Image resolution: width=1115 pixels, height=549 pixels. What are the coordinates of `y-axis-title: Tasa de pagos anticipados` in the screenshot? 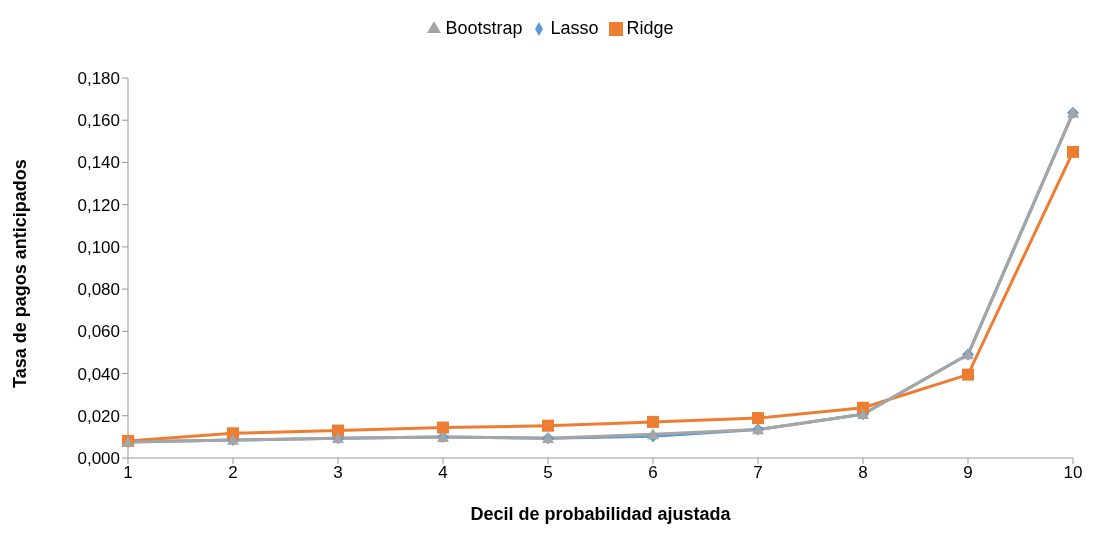 It's located at (20, 273).